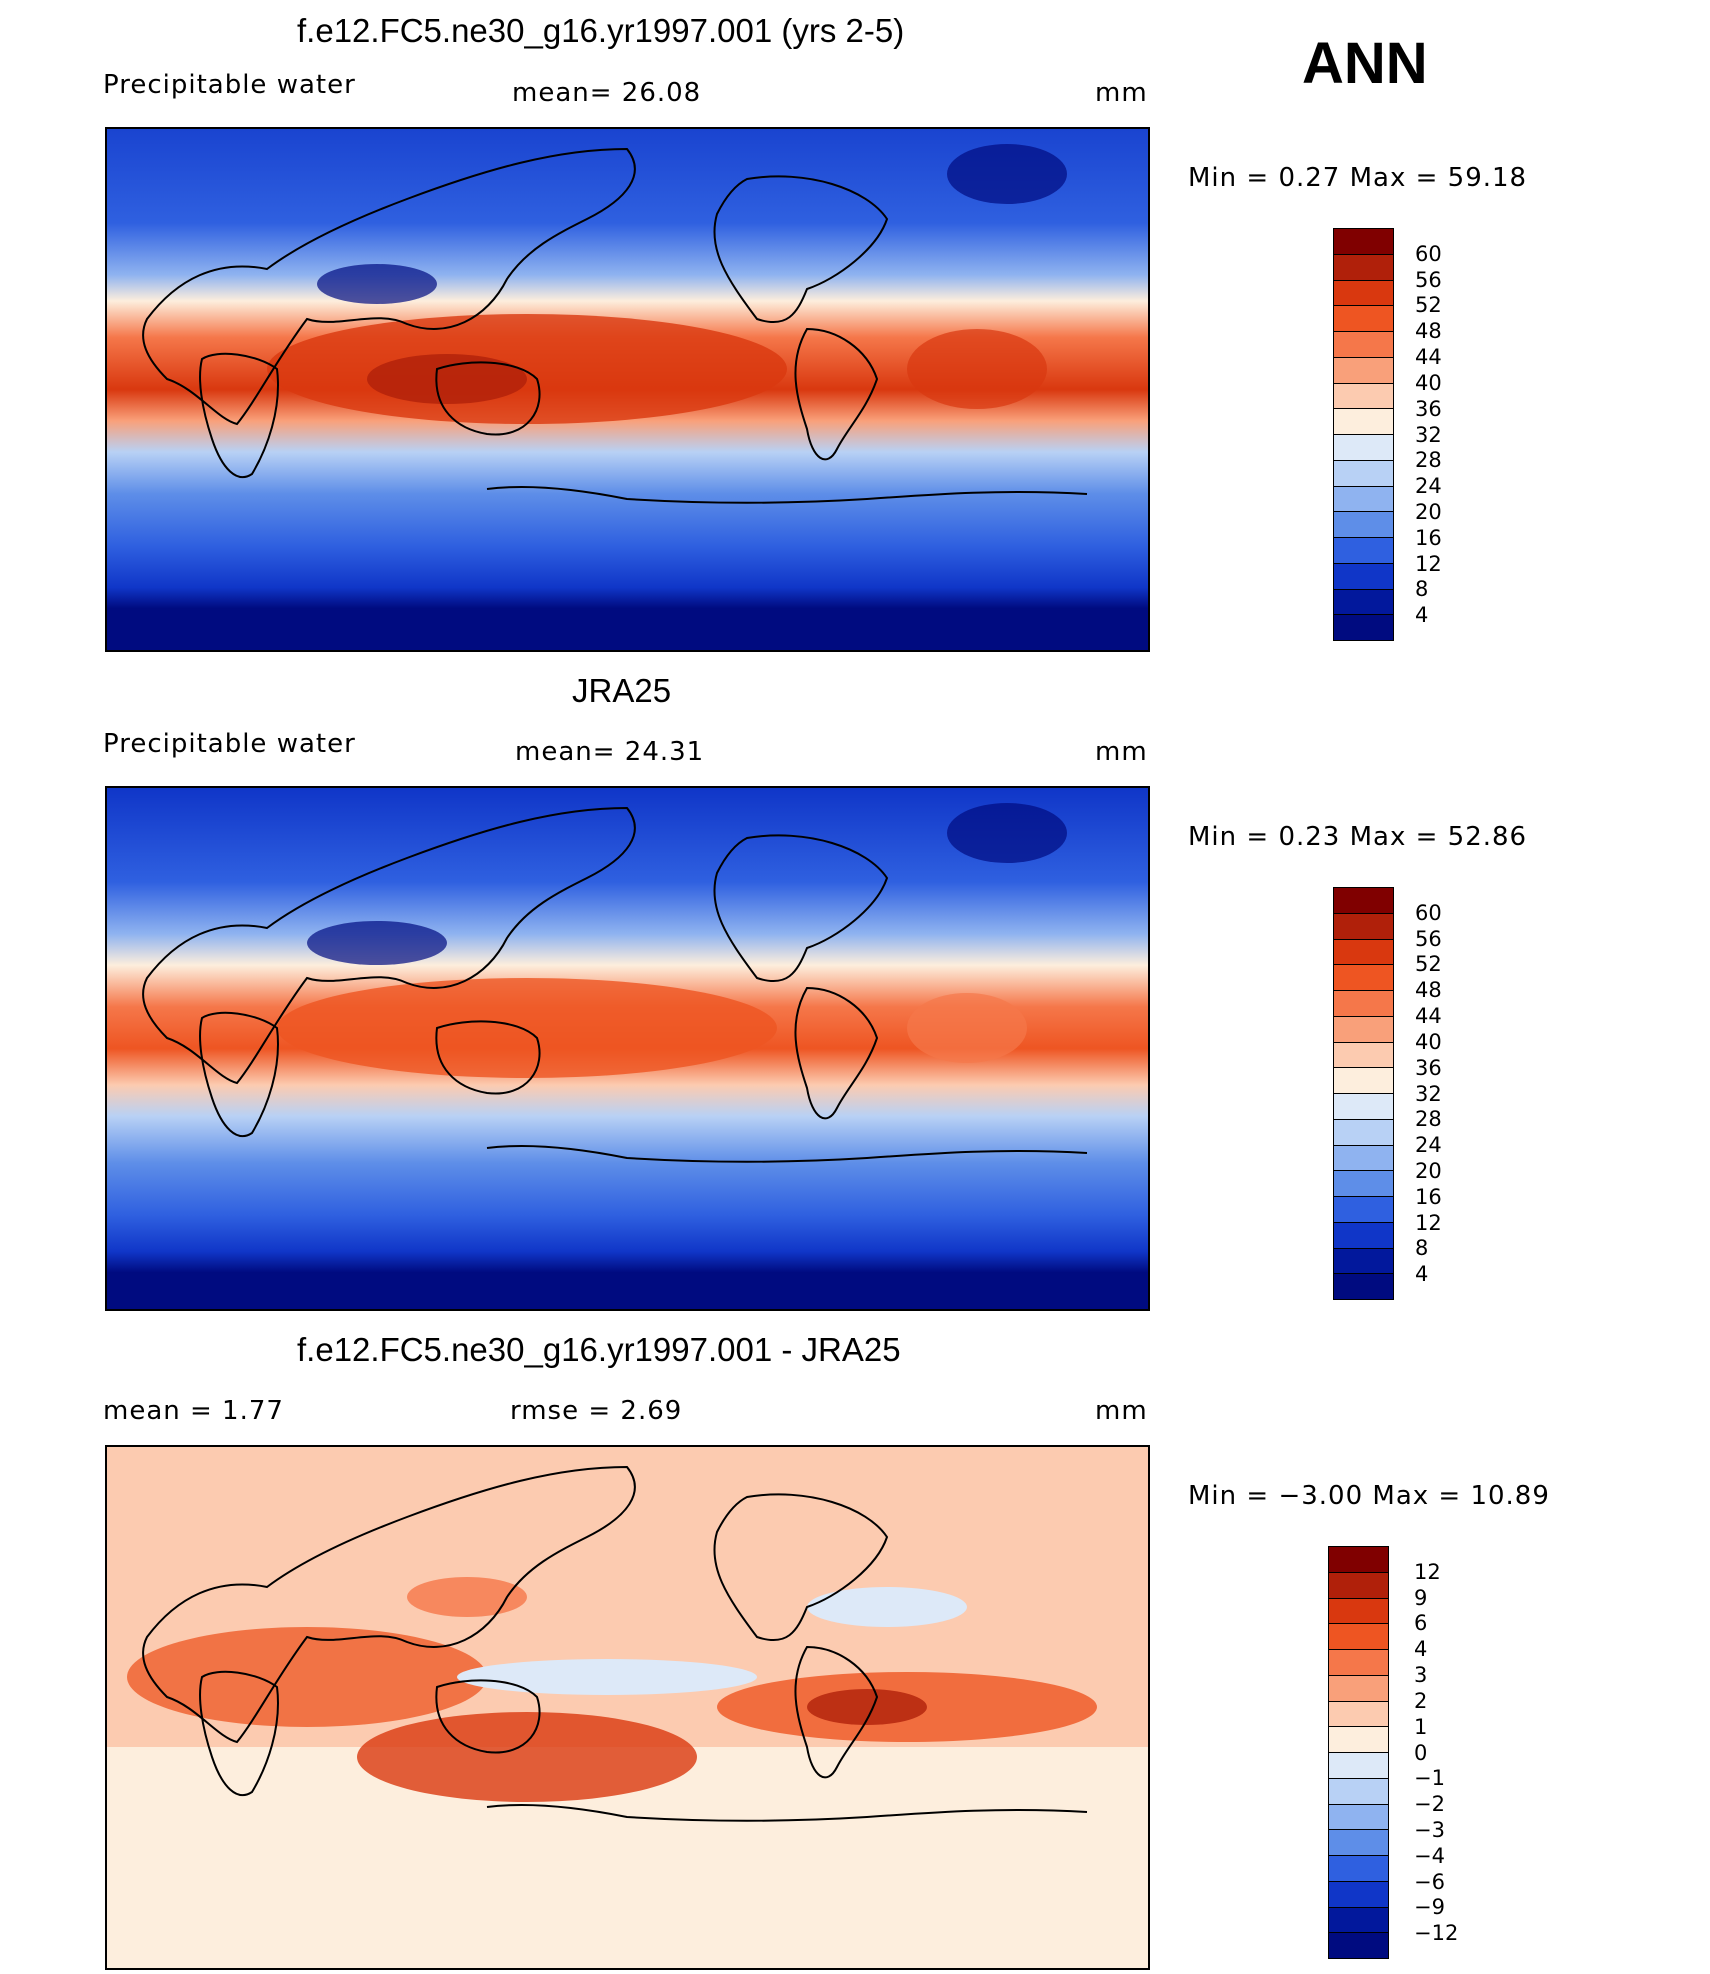 This screenshot has width=1710, height=1974. I want to click on panel1-colorbar-tick-label: 36, so click(1428, 408).